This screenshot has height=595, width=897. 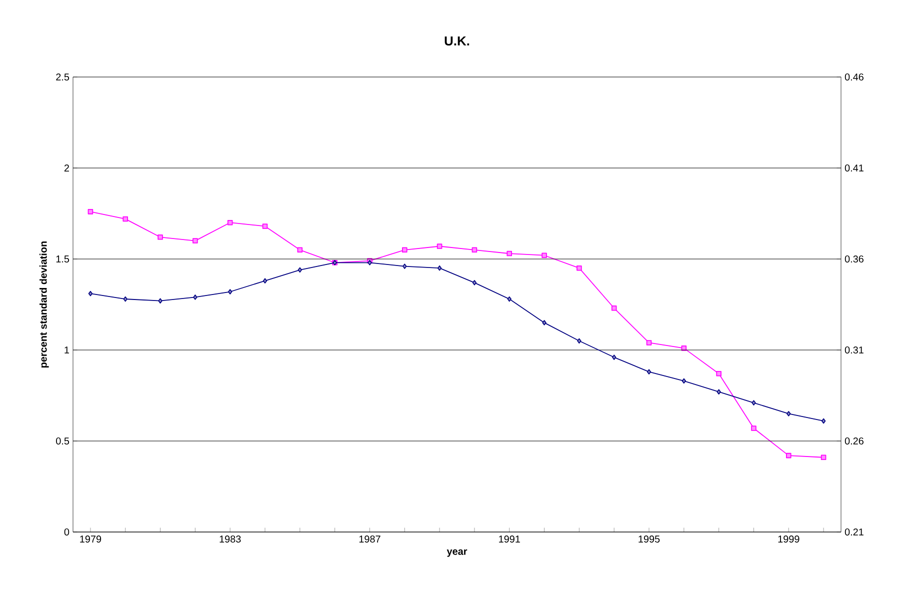 What do you see at coordinates (44, 304) in the screenshot?
I see `y-axis-title: percent standard deviation` at bounding box center [44, 304].